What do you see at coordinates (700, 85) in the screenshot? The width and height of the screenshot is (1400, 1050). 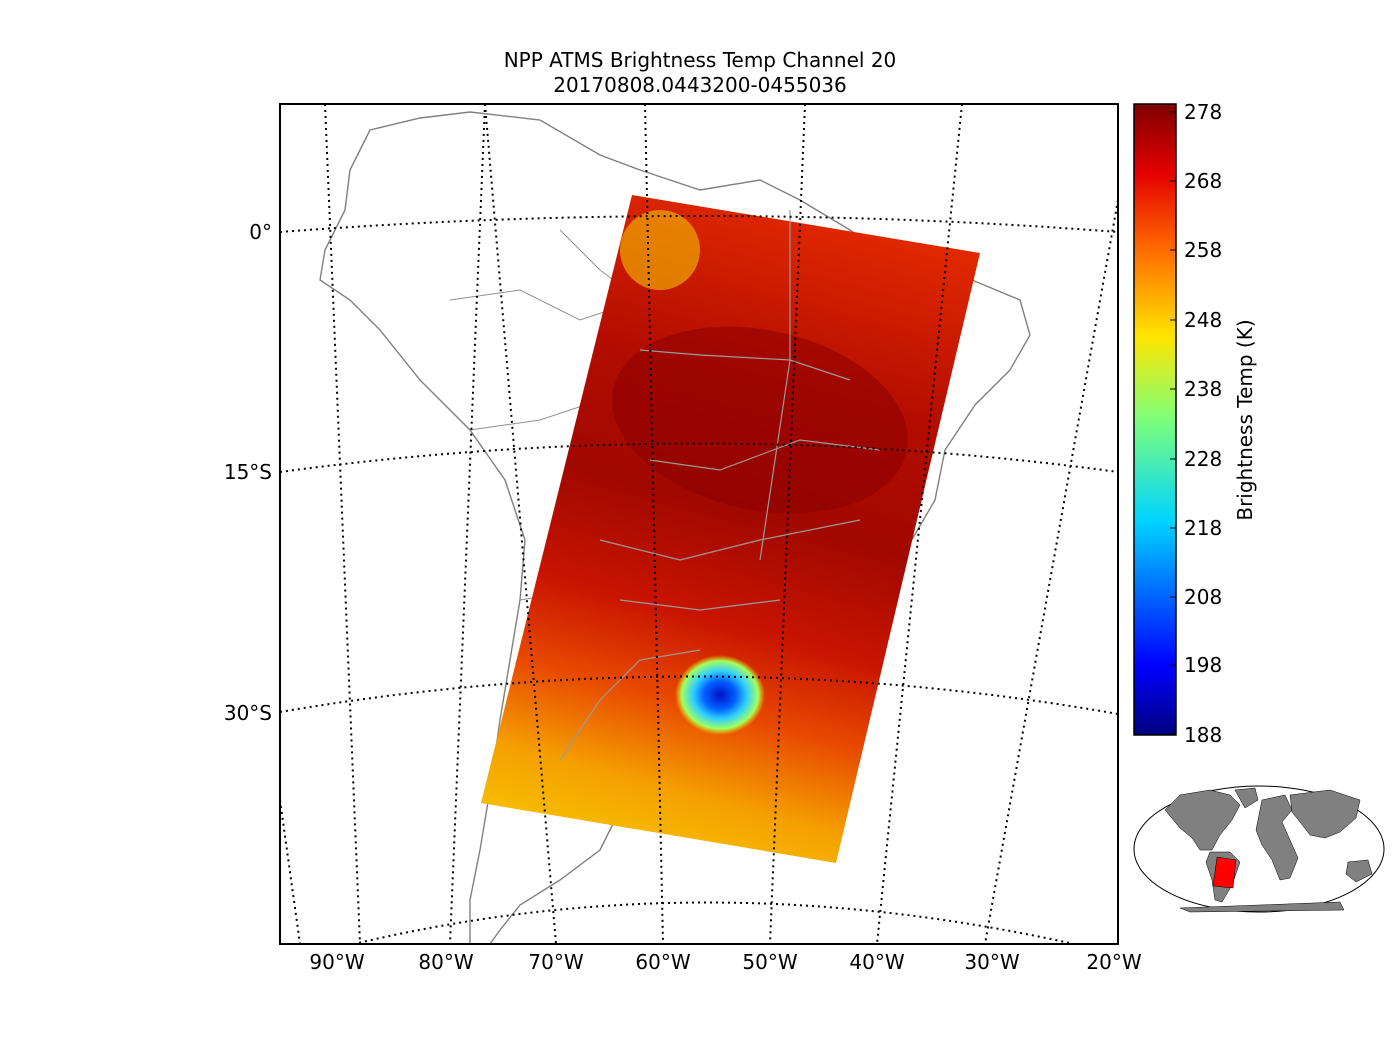 I see `map-subtitle: 20170808.0443200-0455036` at bounding box center [700, 85].